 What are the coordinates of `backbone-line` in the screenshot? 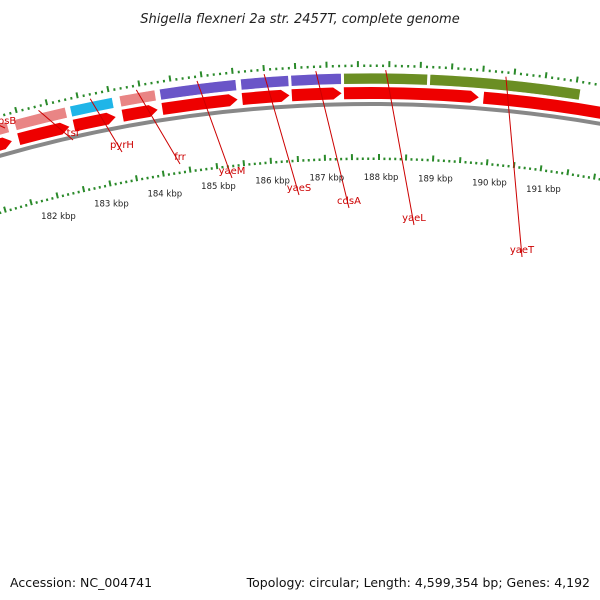 It's located at (300, 130).